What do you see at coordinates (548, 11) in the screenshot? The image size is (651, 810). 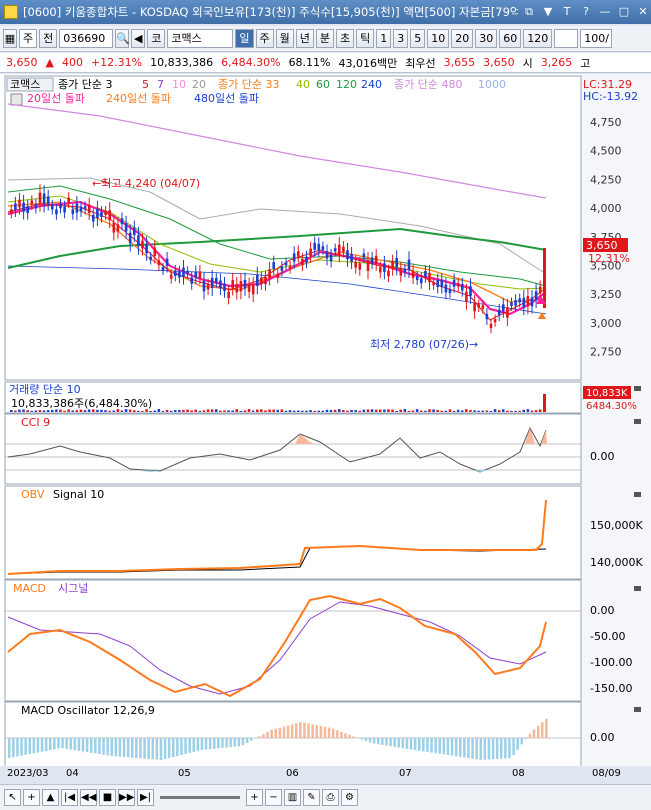 I see `dropdown-button: ▼` at bounding box center [548, 11].